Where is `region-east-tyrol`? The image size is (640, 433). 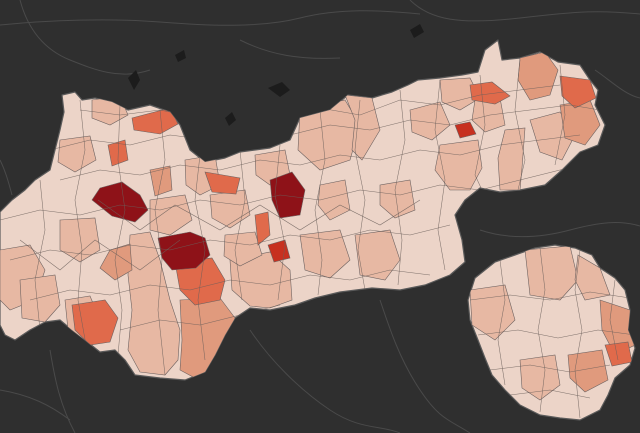
region-east-tyrol is located at coordinates (551, 332).